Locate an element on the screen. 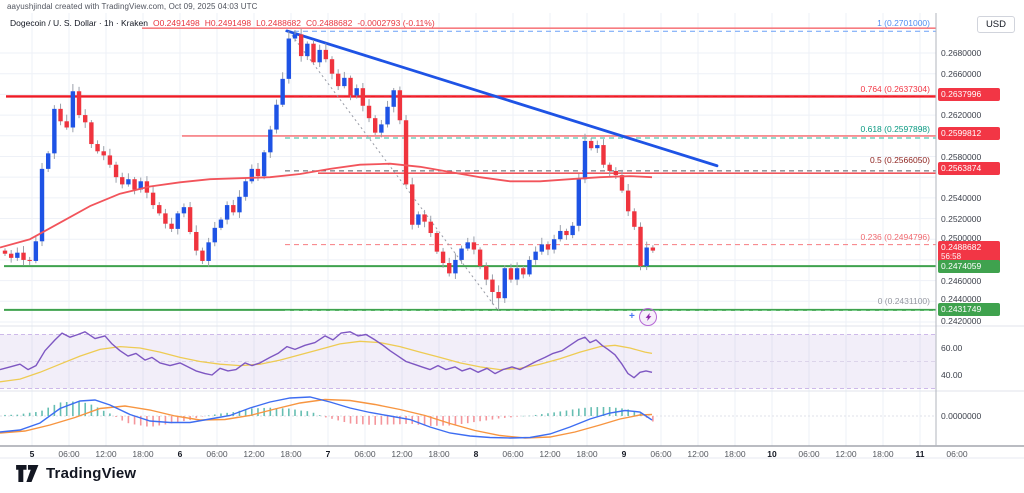 The image size is (1024, 493). fib-level-label: 1 (0.2701000) is located at coordinates (903, 23).